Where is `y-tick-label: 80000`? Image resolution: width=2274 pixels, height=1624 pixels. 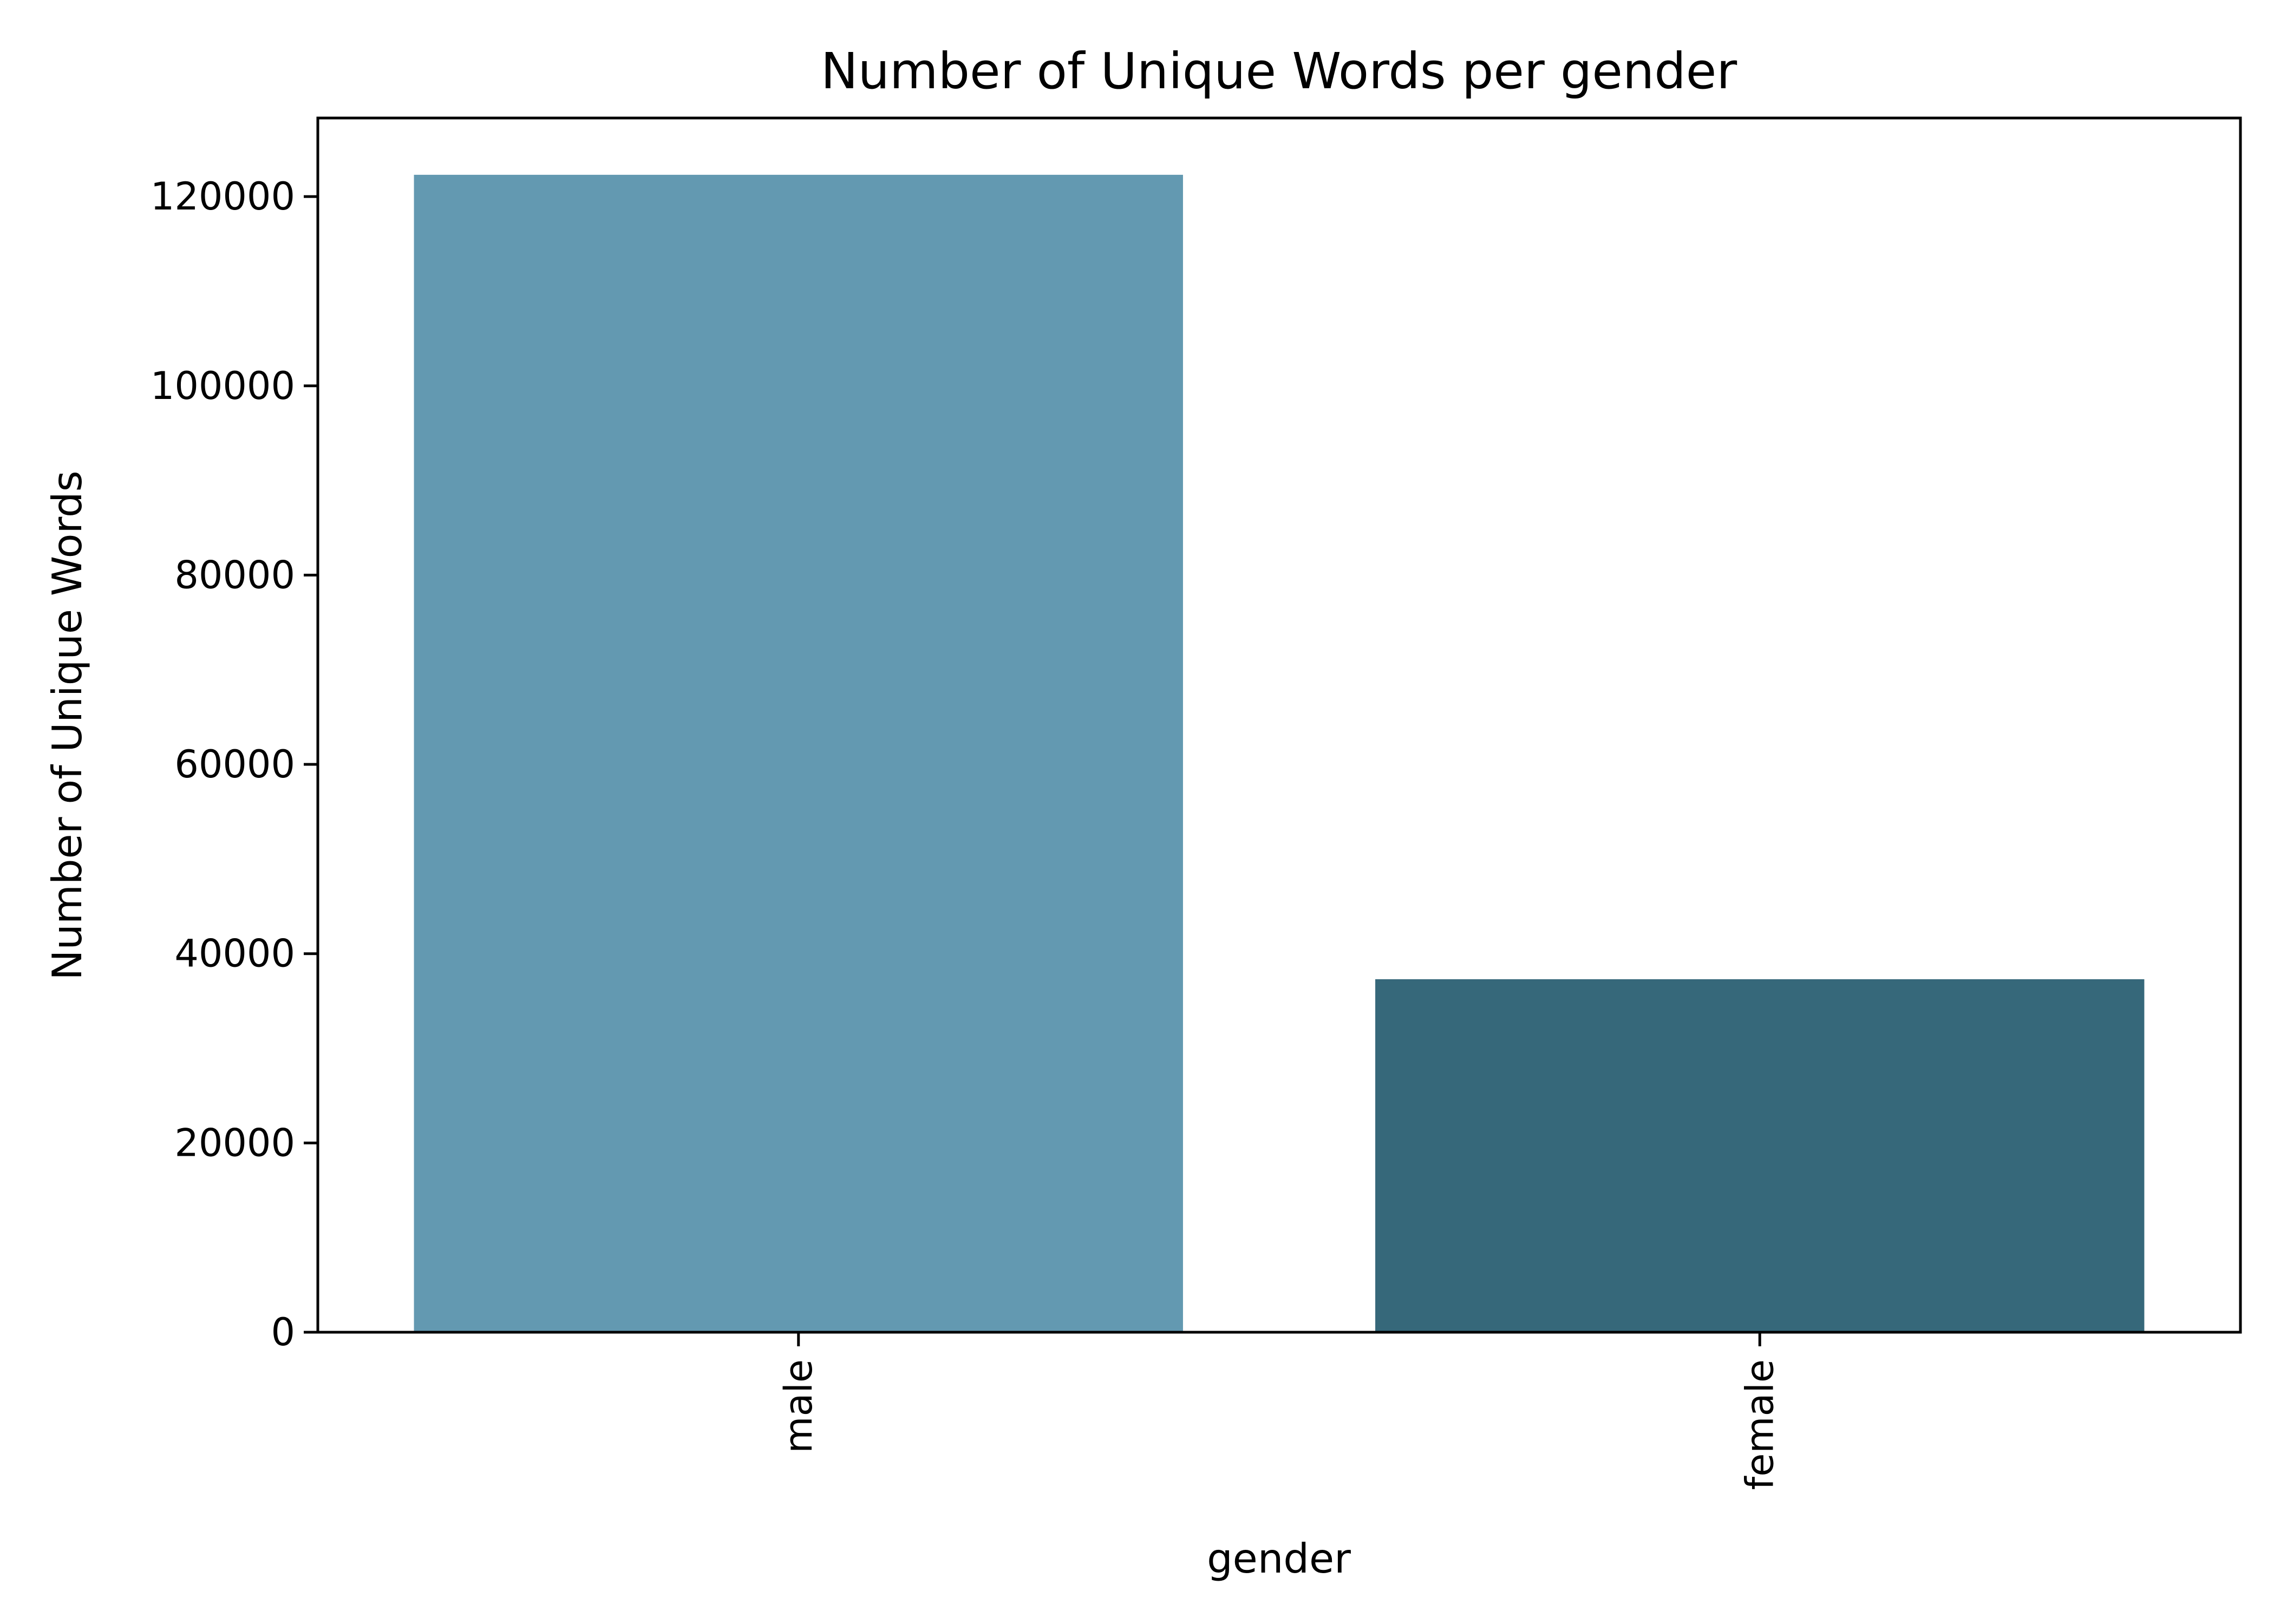
y-tick-label: 80000 is located at coordinates (235, 575).